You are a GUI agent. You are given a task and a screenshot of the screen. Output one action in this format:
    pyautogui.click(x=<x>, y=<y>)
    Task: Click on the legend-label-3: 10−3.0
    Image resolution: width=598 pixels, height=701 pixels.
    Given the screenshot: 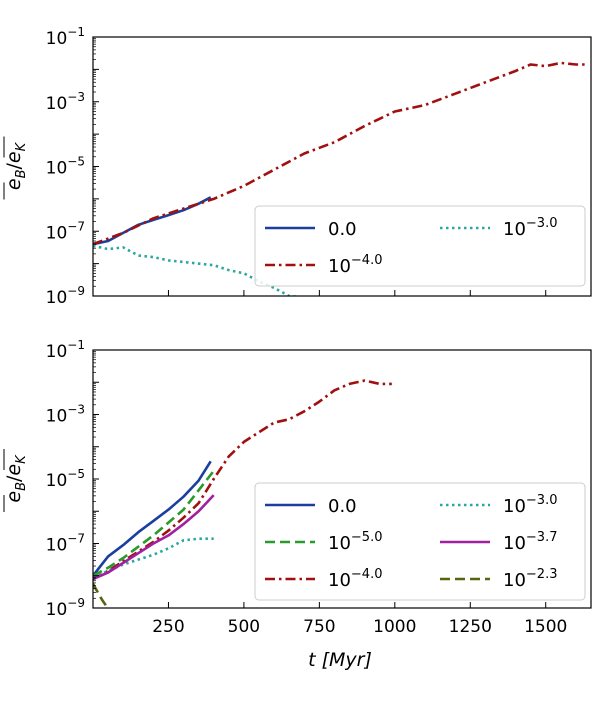 What is the action you would take?
    pyautogui.click(x=530, y=505)
    